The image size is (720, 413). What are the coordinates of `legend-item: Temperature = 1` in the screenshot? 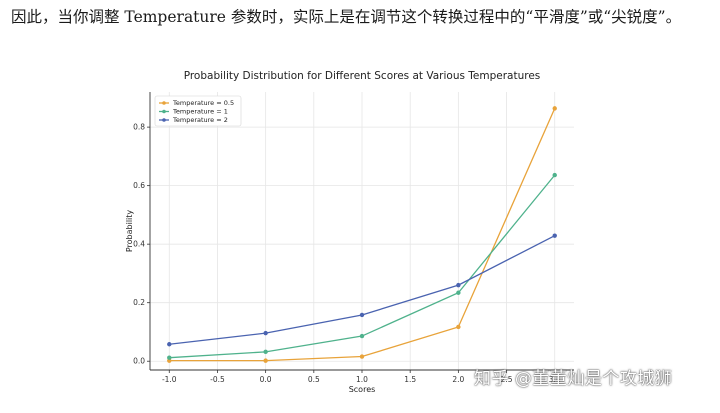 It's located at (193, 112).